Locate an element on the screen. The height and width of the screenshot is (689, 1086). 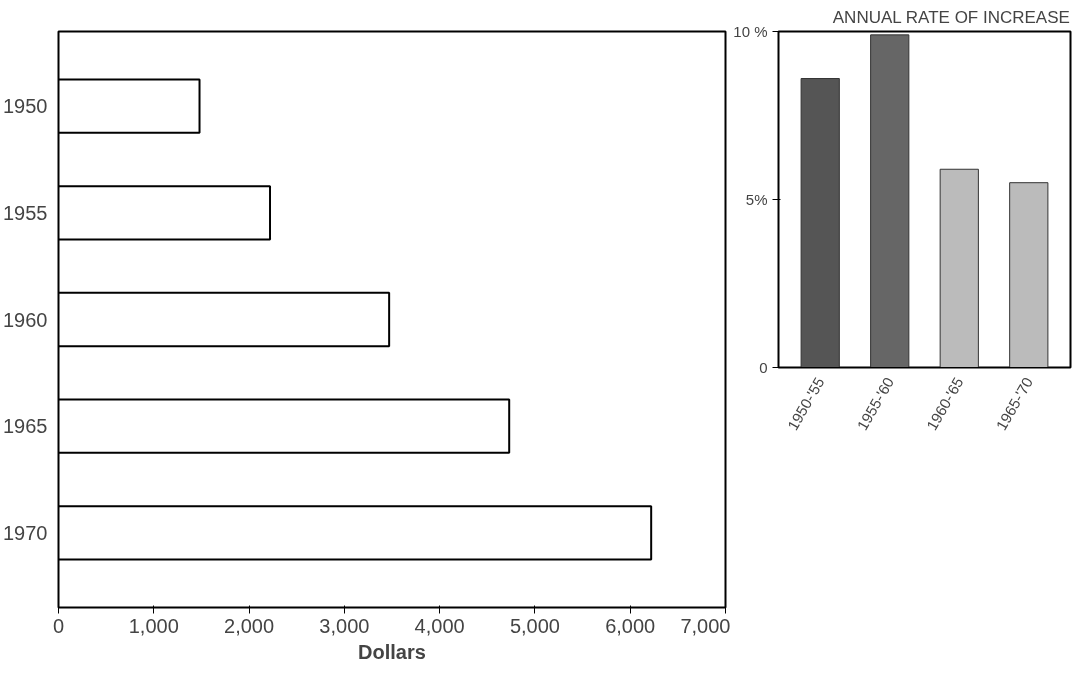
y-tick-label: 1955 is located at coordinates (25, 212).